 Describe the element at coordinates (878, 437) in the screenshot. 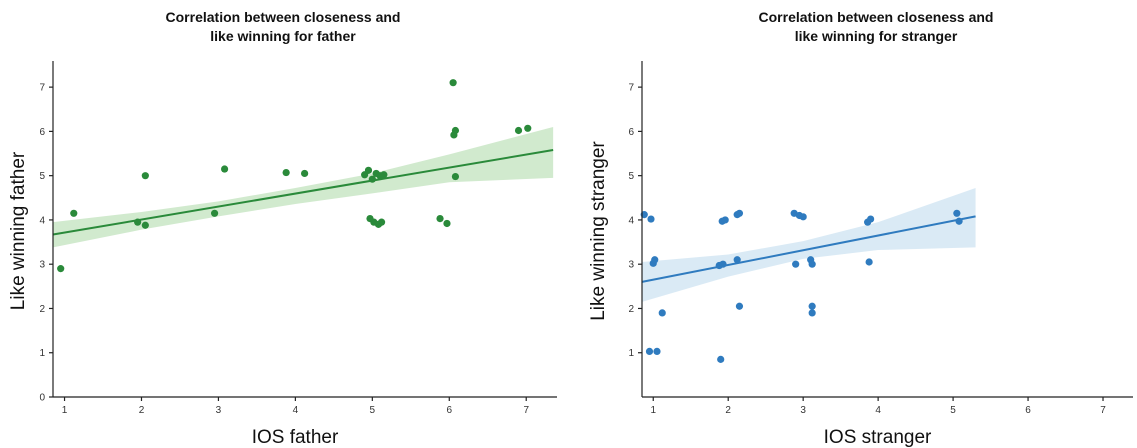

I see `x-axis-label: IOS stranger` at that location.